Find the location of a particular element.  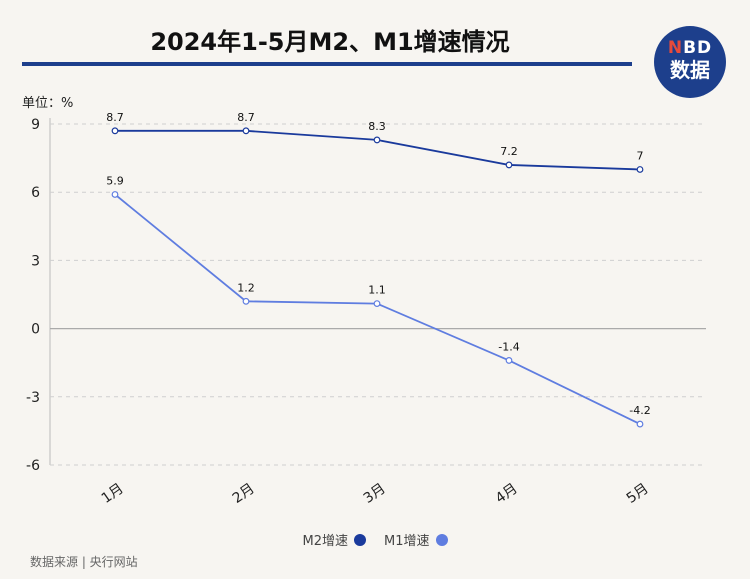

data-label-m1: 1.1 is located at coordinates (377, 290).